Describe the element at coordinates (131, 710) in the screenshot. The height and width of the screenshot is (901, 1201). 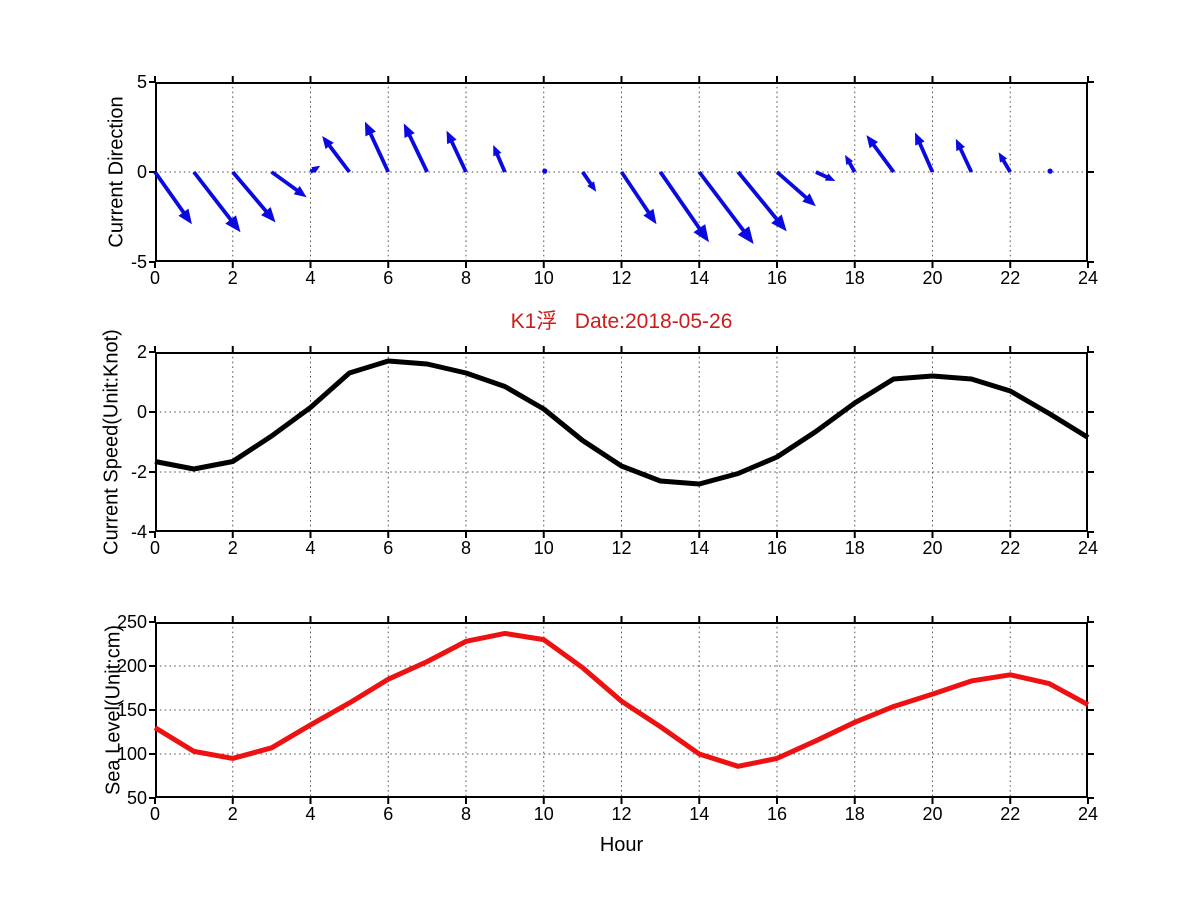
I see `y-tick-label: 150` at that location.